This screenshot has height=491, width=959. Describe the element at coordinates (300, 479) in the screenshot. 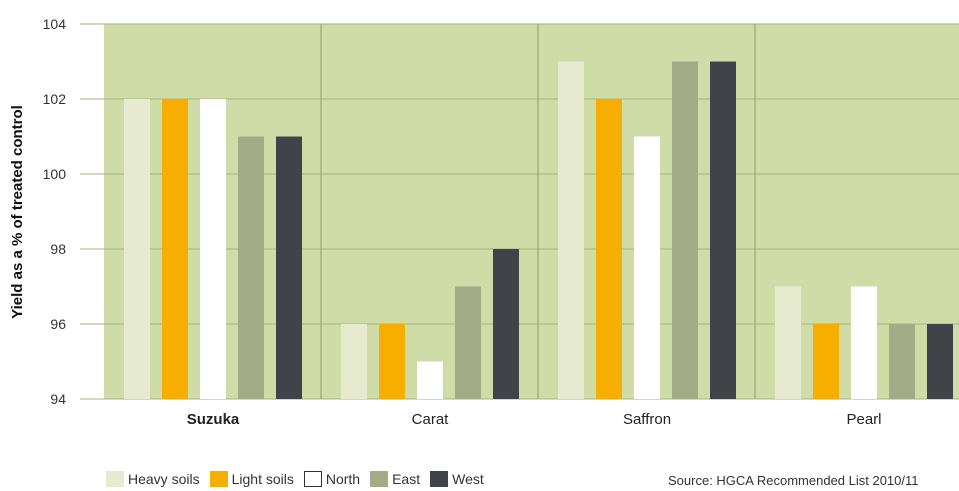

I see `legend: Heavy soils Light soils North East West` at that location.